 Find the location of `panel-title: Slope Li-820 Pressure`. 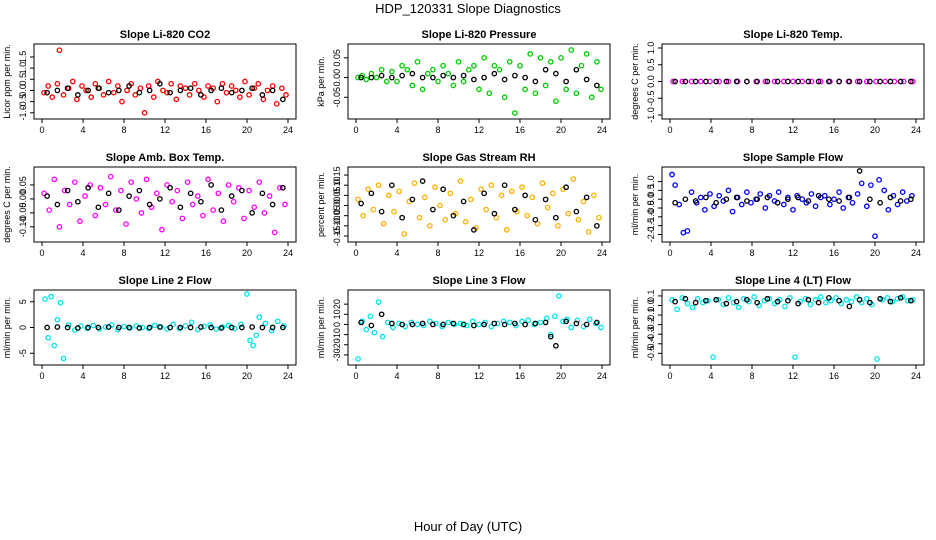

panel-title: Slope Li-820 Pressure is located at coordinates (479, 35).